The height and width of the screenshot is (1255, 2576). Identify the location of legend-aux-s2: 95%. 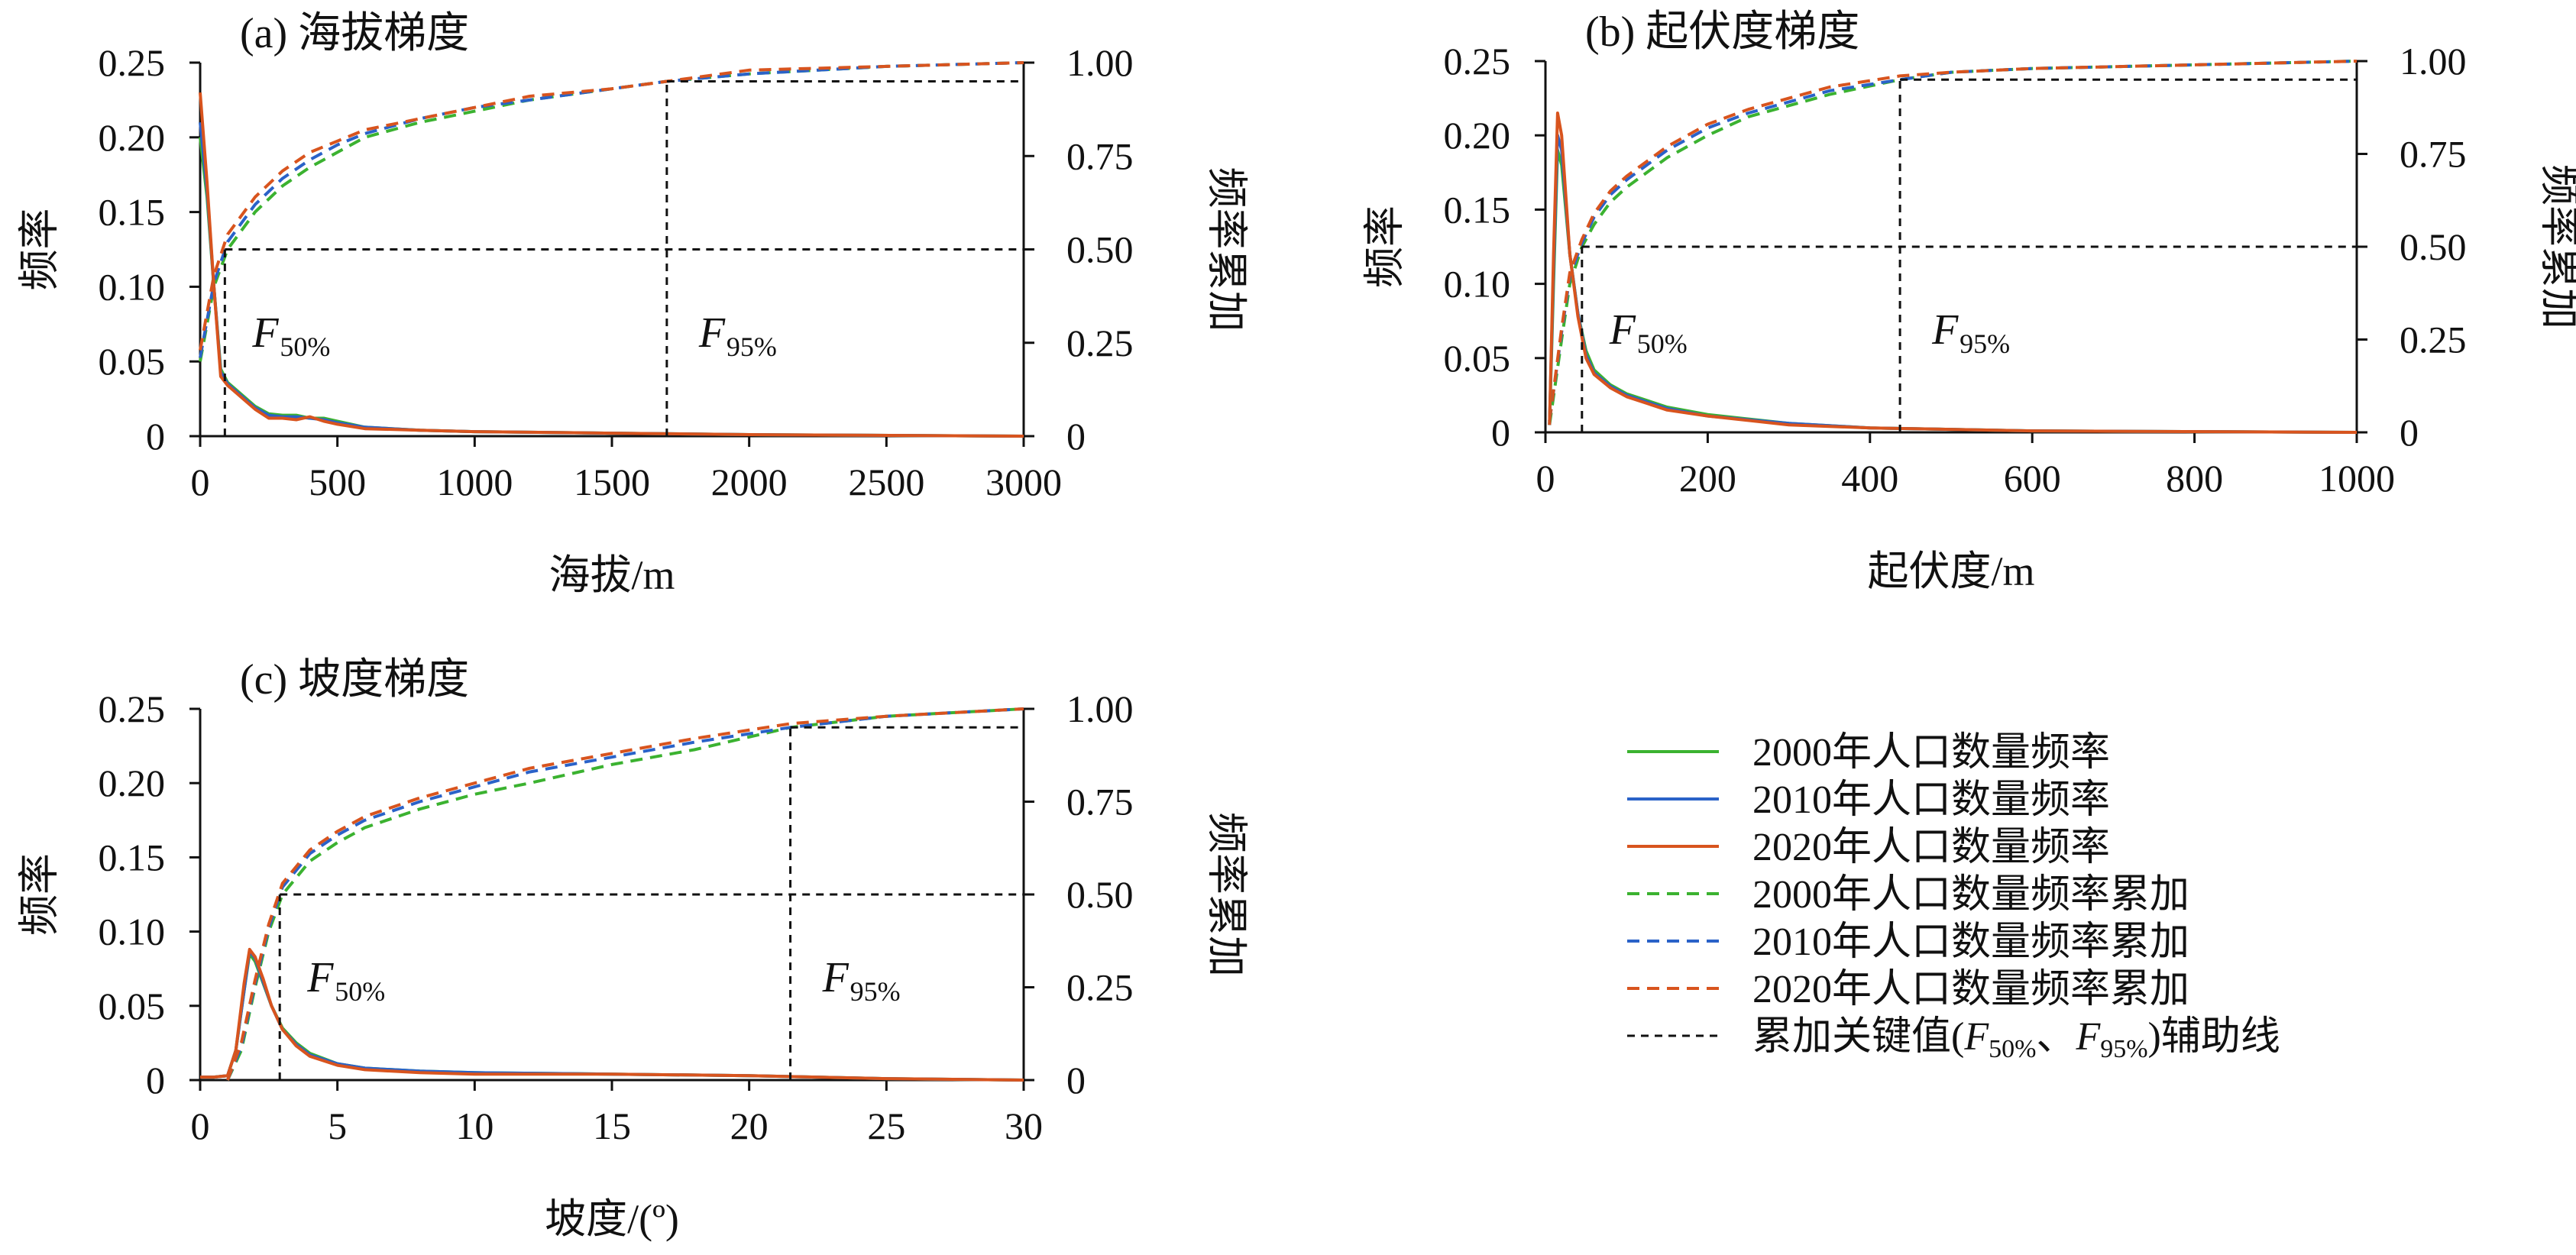
(2123, 1049).